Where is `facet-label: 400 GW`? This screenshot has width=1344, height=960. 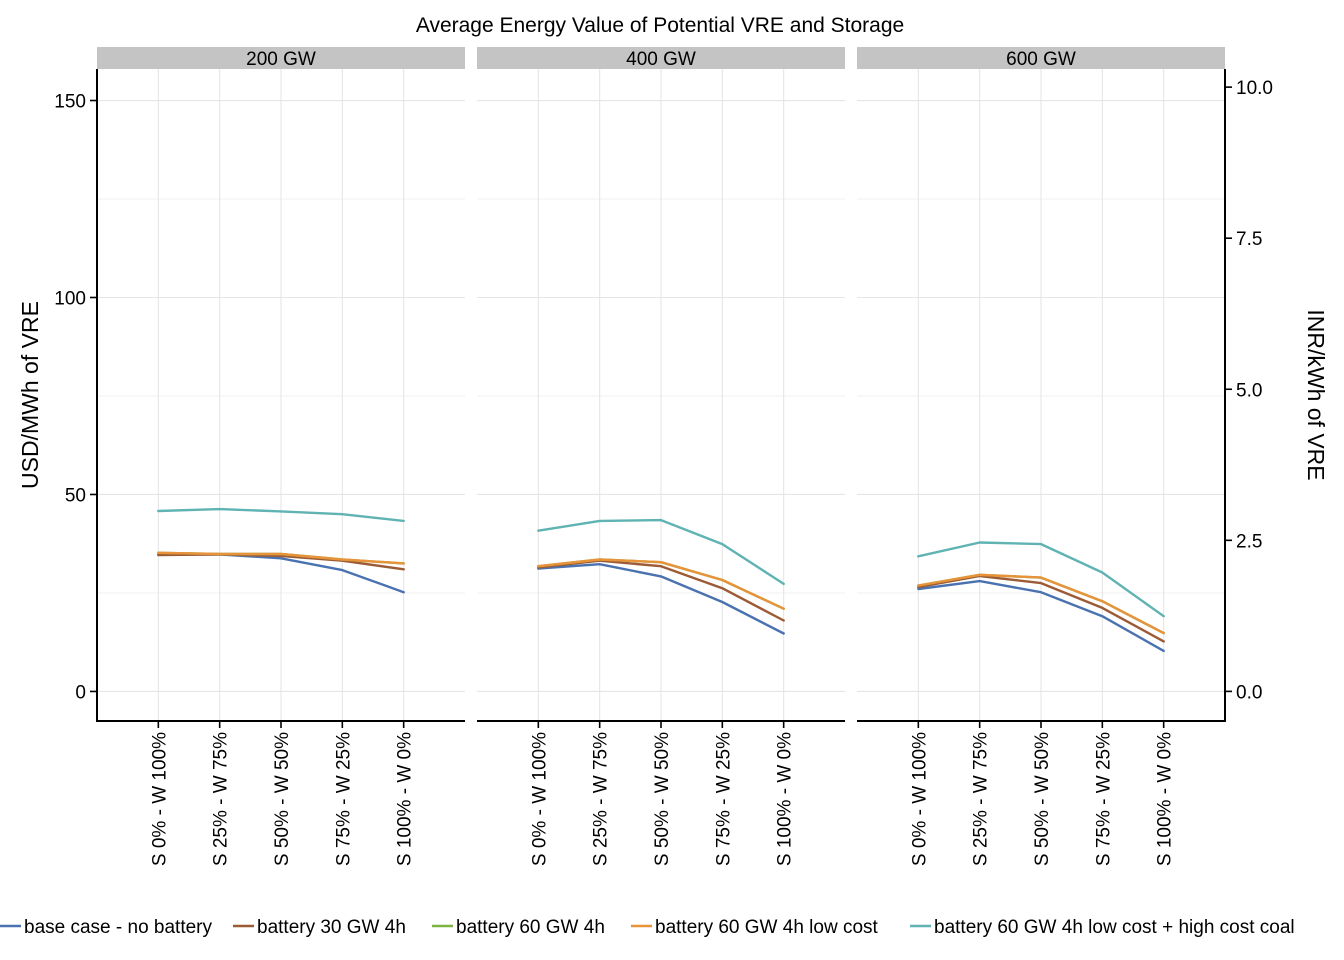
facet-label: 400 GW is located at coordinates (661, 59).